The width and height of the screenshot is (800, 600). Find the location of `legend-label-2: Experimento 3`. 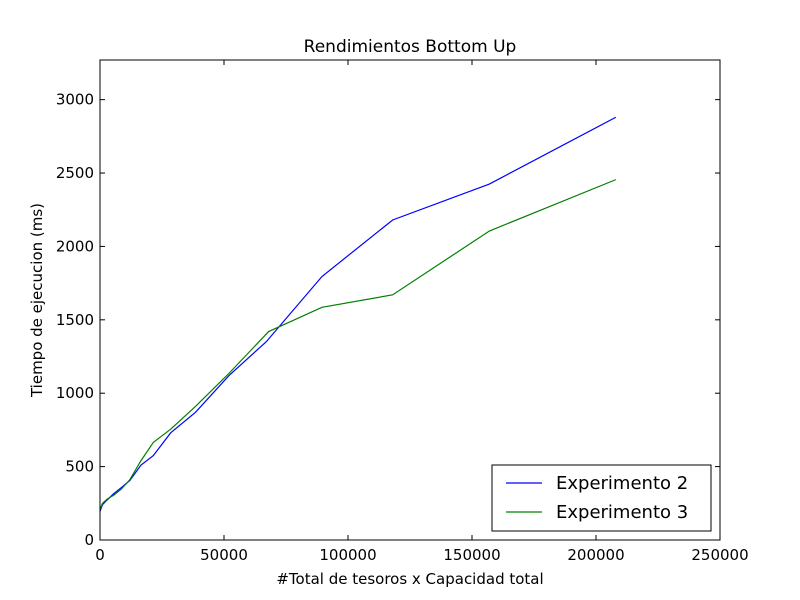

legend-label-2: Experimento 3 is located at coordinates (622, 512).